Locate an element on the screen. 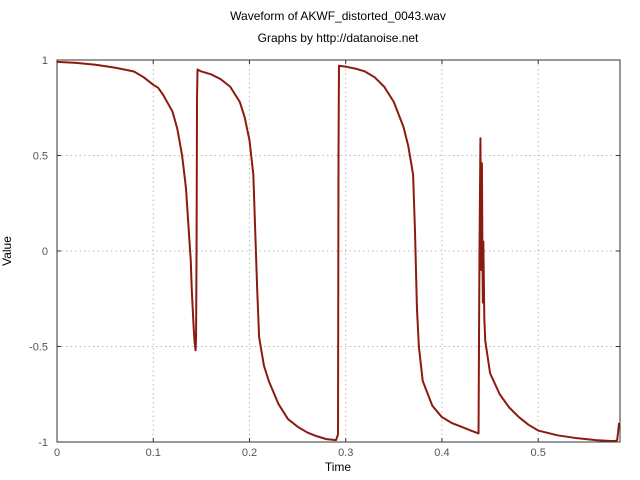 The width and height of the screenshot is (640, 480). y-tick-label: -1 is located at coordinates (43, 443).